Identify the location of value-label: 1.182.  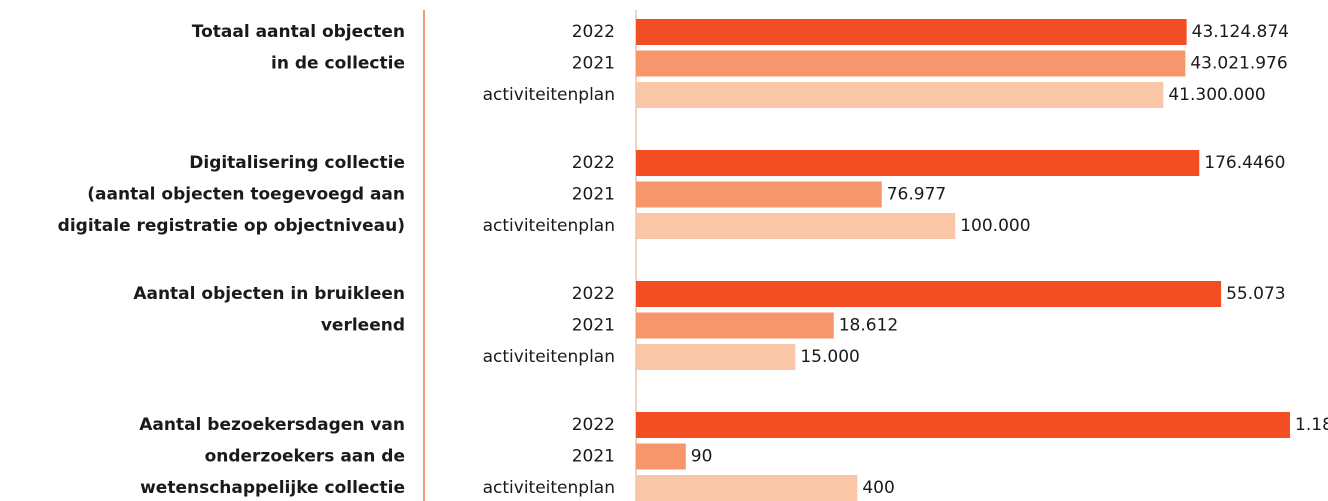
(1311, 425).